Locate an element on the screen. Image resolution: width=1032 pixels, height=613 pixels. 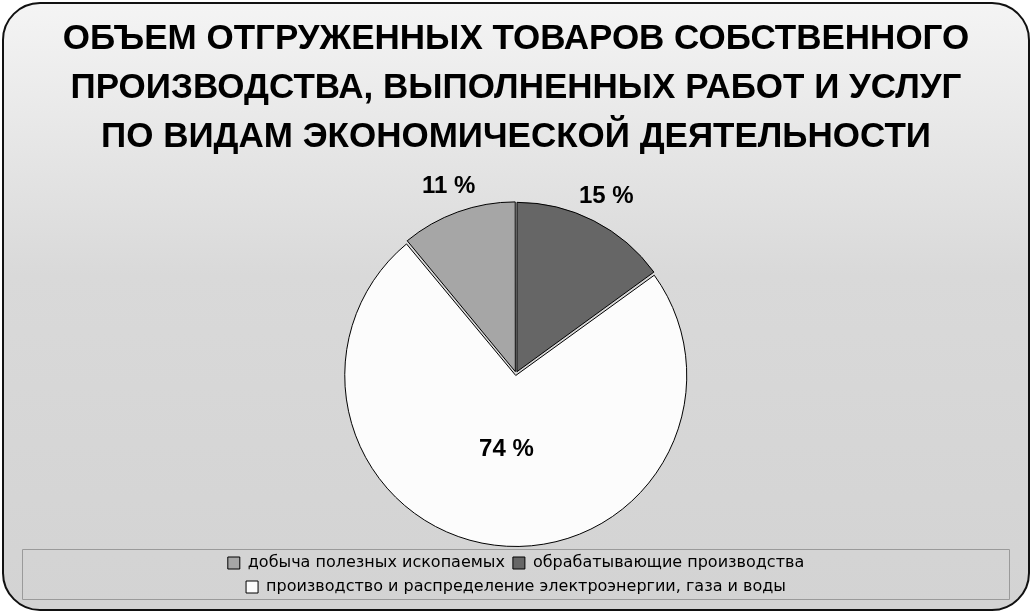
legend-label: производство и распределение электроэнергии, газа и воды is located at coordinates (526, 586).